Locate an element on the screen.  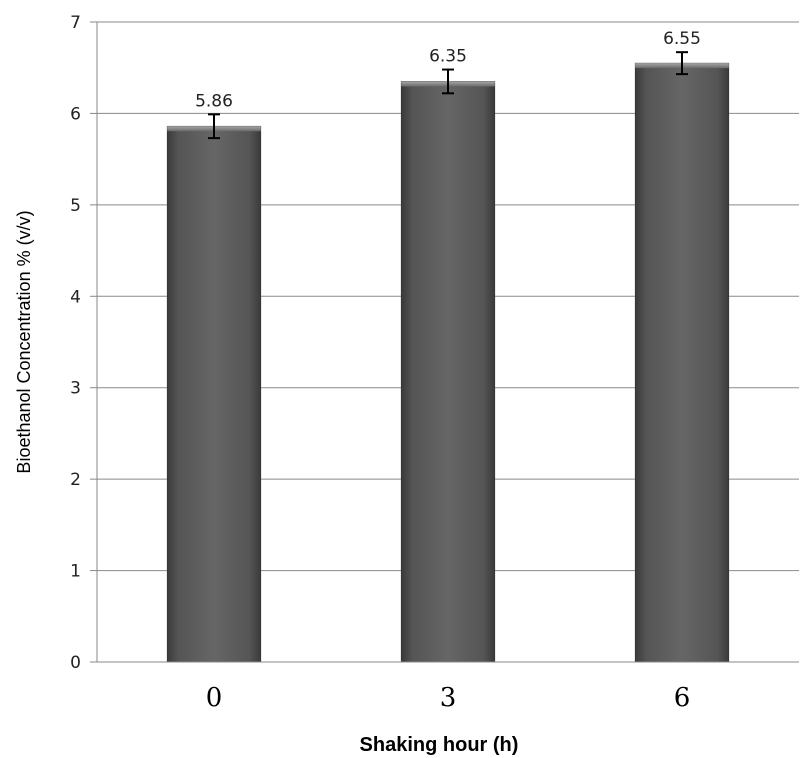
y-tick-label: 7 is located at coordinates (75, 23).